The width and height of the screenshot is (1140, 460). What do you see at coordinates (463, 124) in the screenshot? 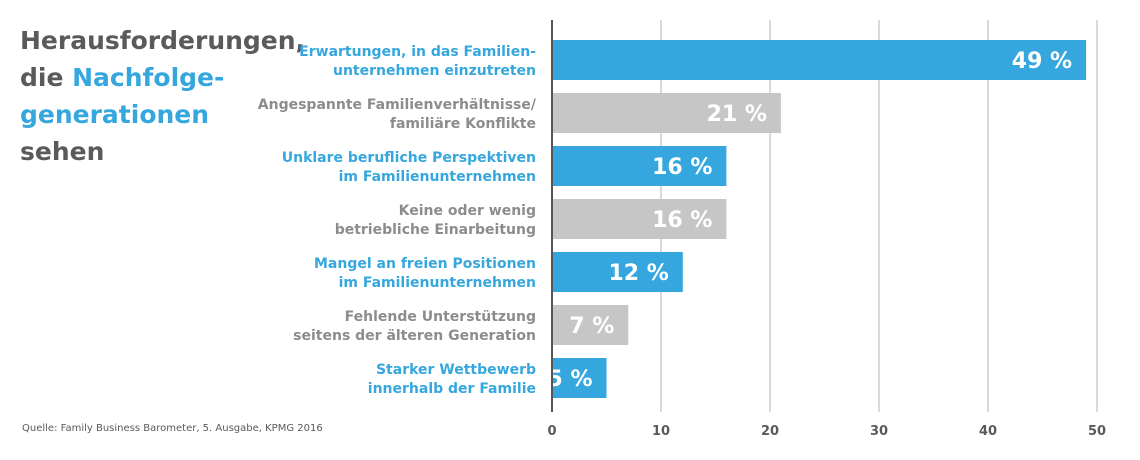
I see `category-label: familiäre Konflikte` at bounding box center [463, 124].